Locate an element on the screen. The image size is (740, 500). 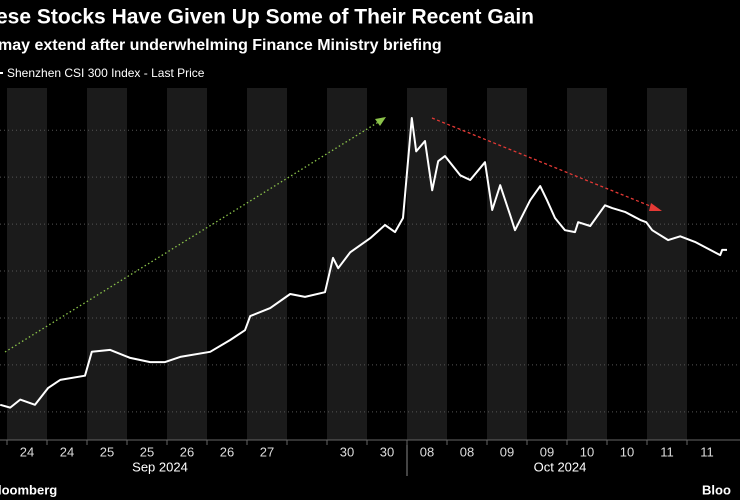
month-label: Sep 2024 is located at coordinates (160, 466).